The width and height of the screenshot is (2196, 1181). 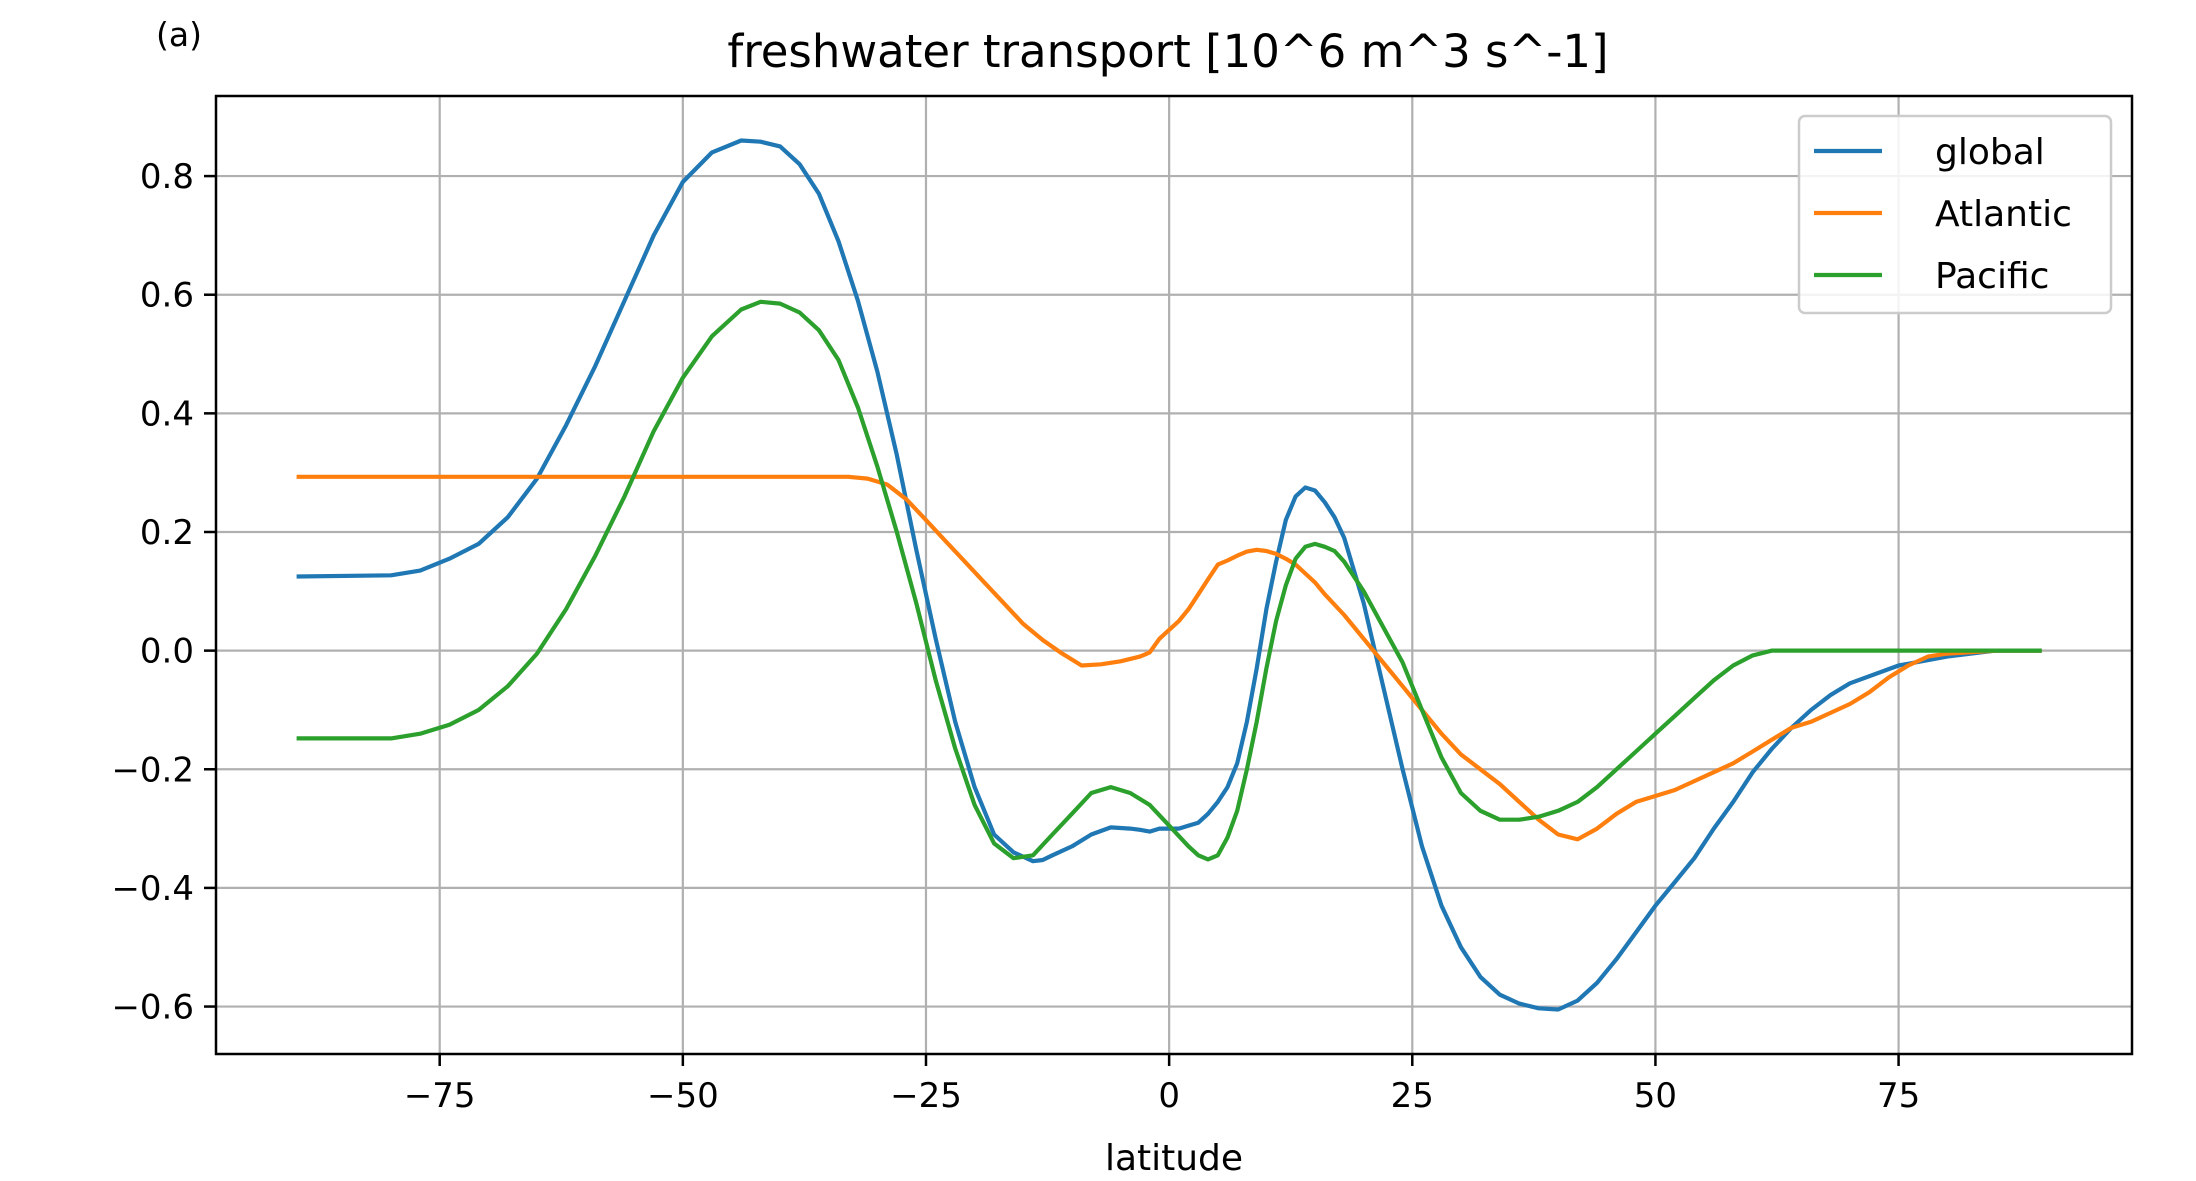 What do you see at coordinates (1990, 152) in the screenshot?
I see `legend-label-global: global` at bounding box center [1990, 152].